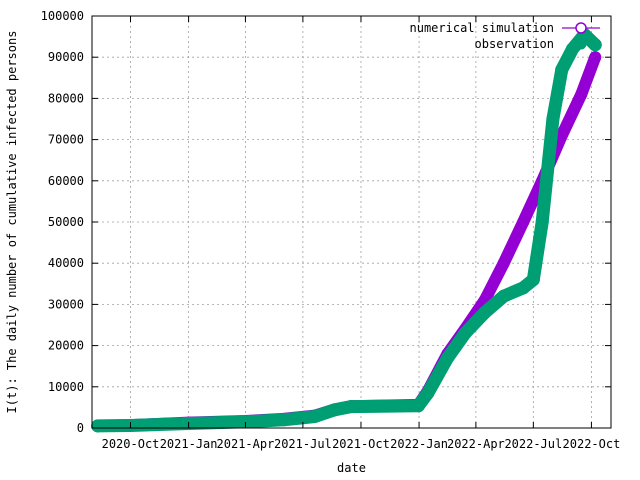 This screenshot has width=640, height=480. Describe the element at coordinates (351, 468) in the screenshot. I see `x-axis-title: date` at that location.